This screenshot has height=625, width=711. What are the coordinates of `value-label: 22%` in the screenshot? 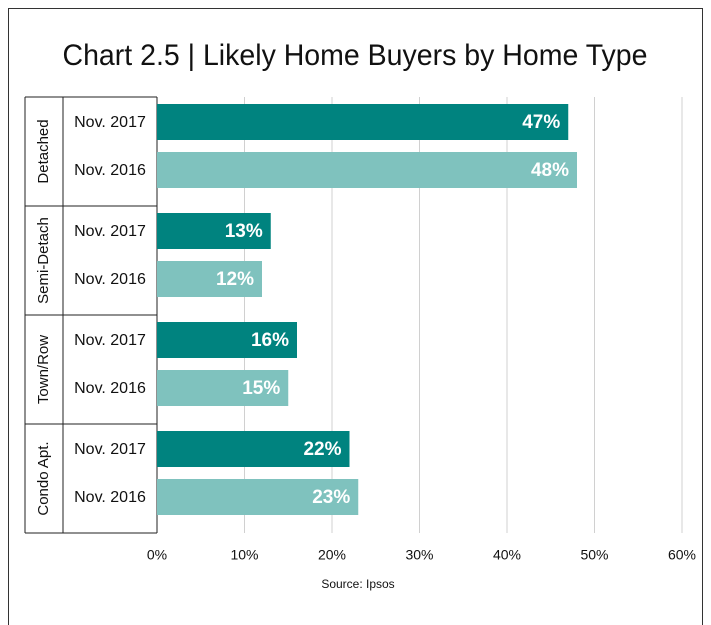 It's located at (322, 449).